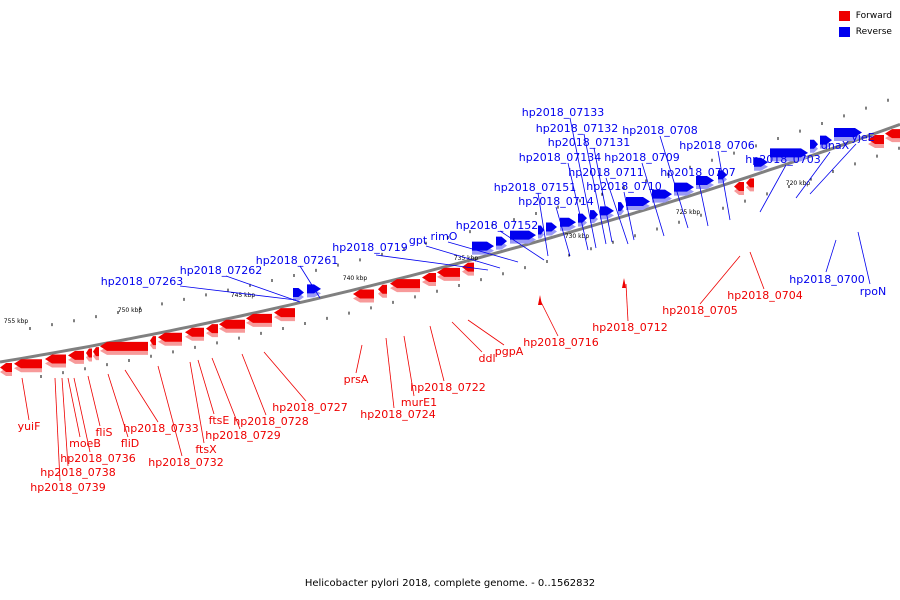  I want to click on reverse-gene-label: hp2018_0714, so click(555, 201).